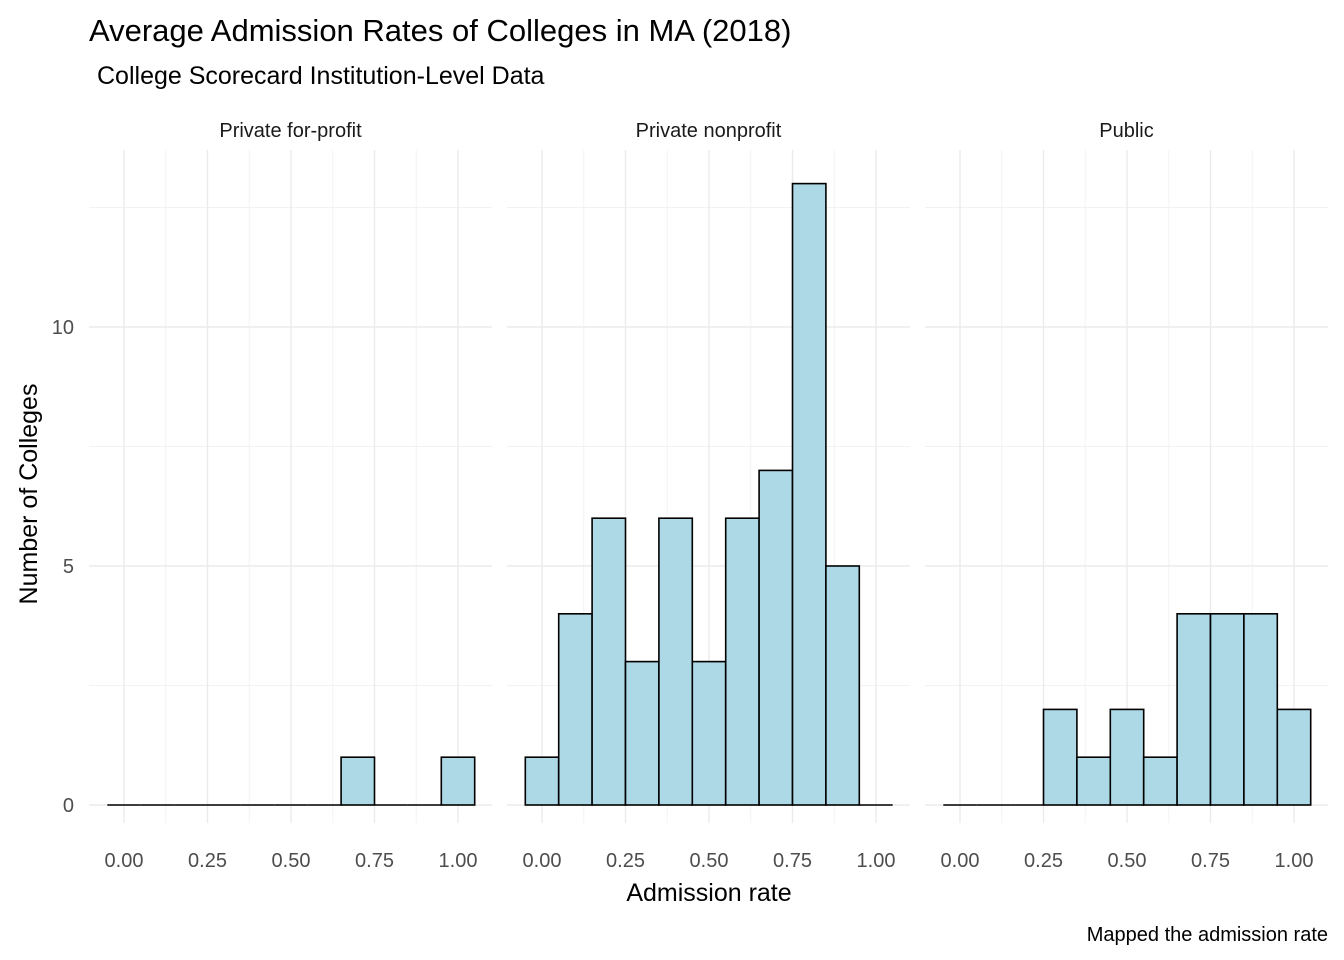  Describe the element at coordinates (29, 494) in the screenshot. I see `y-axis-title: Number of Colleges` at that location.